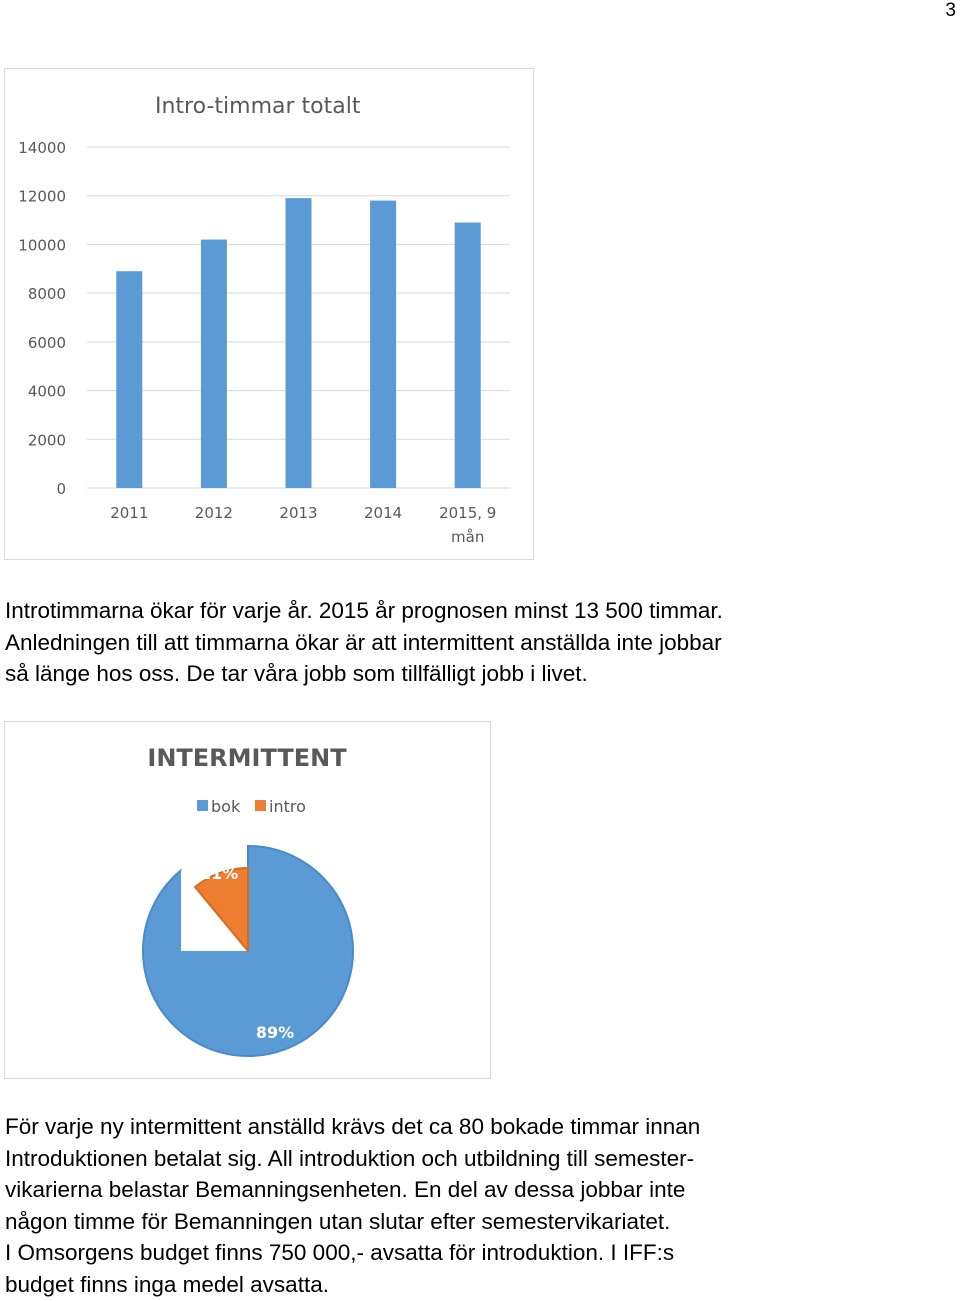 The height and width of the screenshot is (1301, 960). I want to click on pie-slice-intro, so click(221, 910).